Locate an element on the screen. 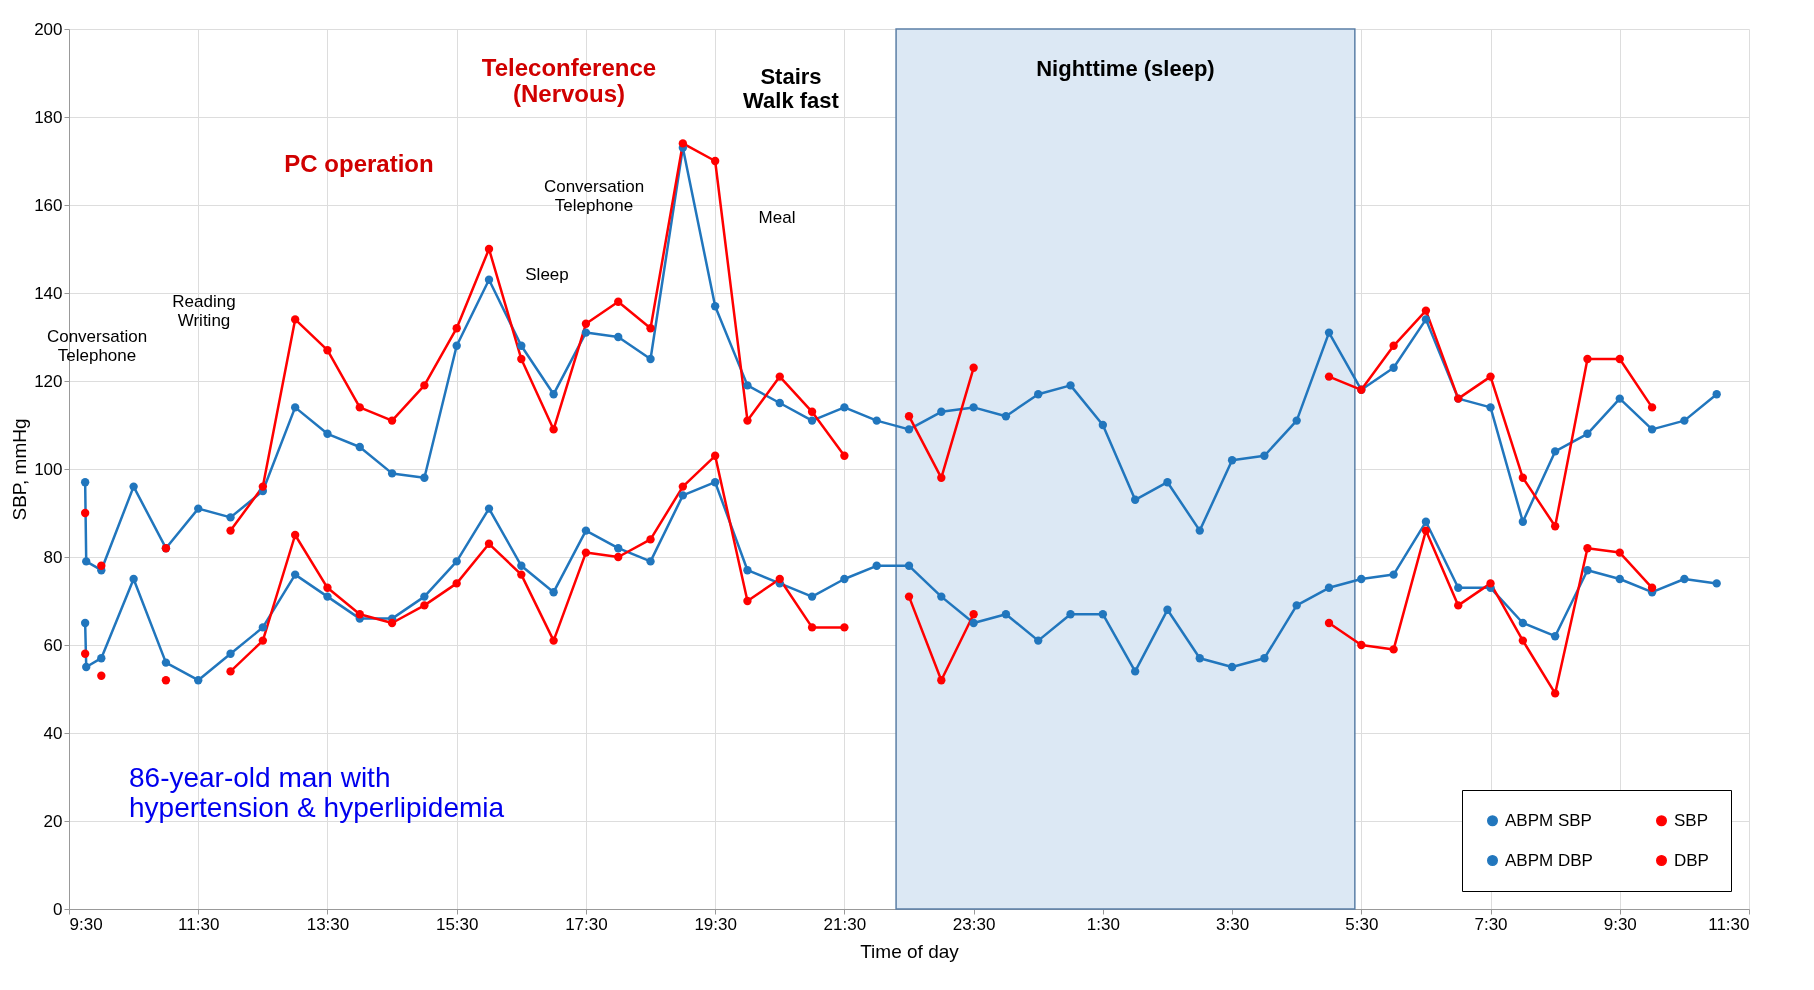 The image size is (1814, 990). y-tick-label: 120 is located at coordinates (48, 381).